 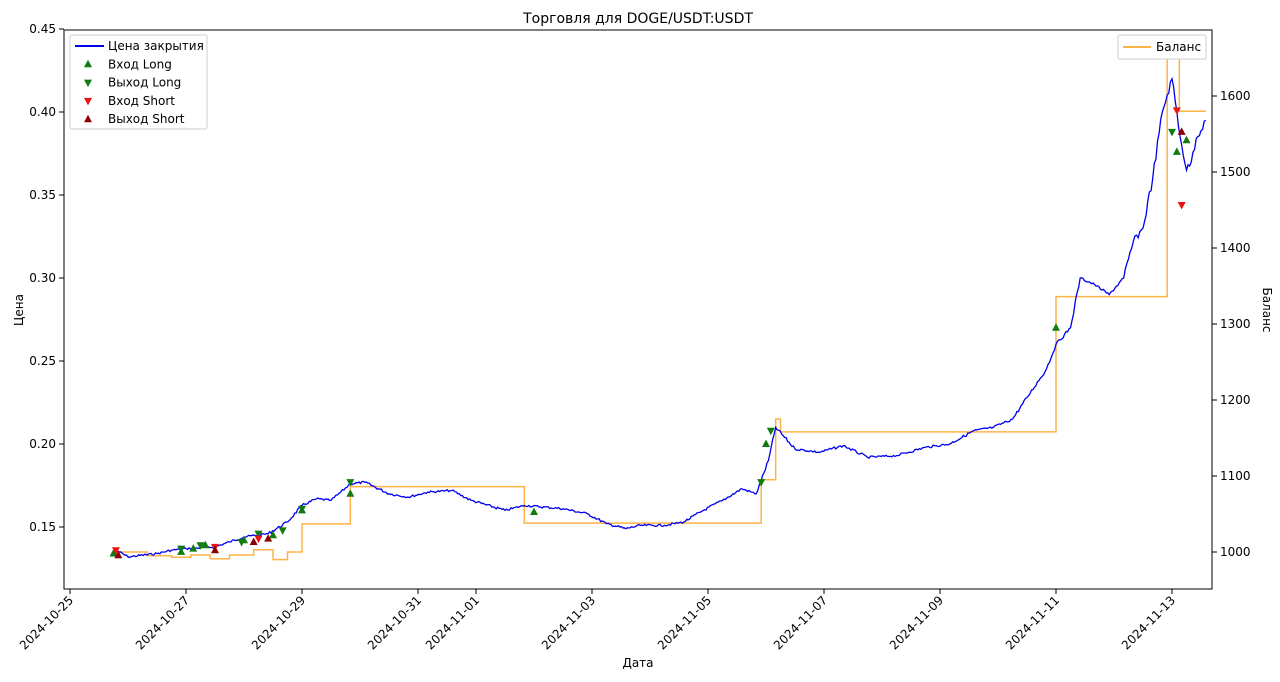 What do you see at coordinates (146, 119) in the screenshot?
I see `legend-entry-label: Выход Short` at bounding box center [146, 119].